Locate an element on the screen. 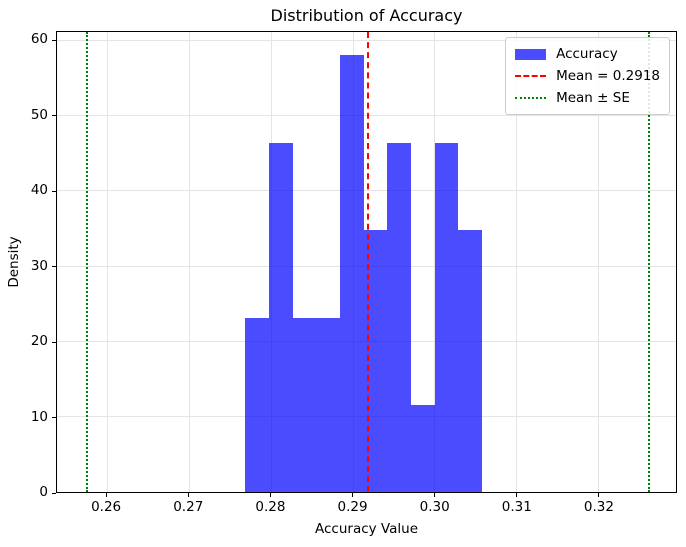 The height and width of the screenshot is (547, 686). x-tick-label: 0.28 is located at coordinates (270, 507).